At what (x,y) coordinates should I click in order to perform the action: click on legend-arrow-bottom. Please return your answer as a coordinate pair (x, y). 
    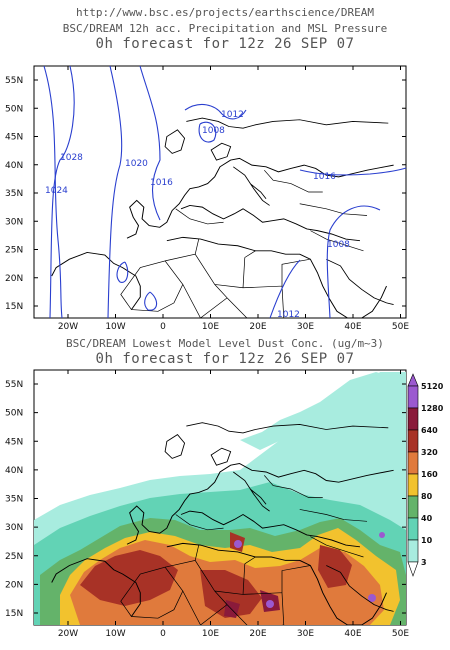
    Looking at the image, I should click on (413, 569).